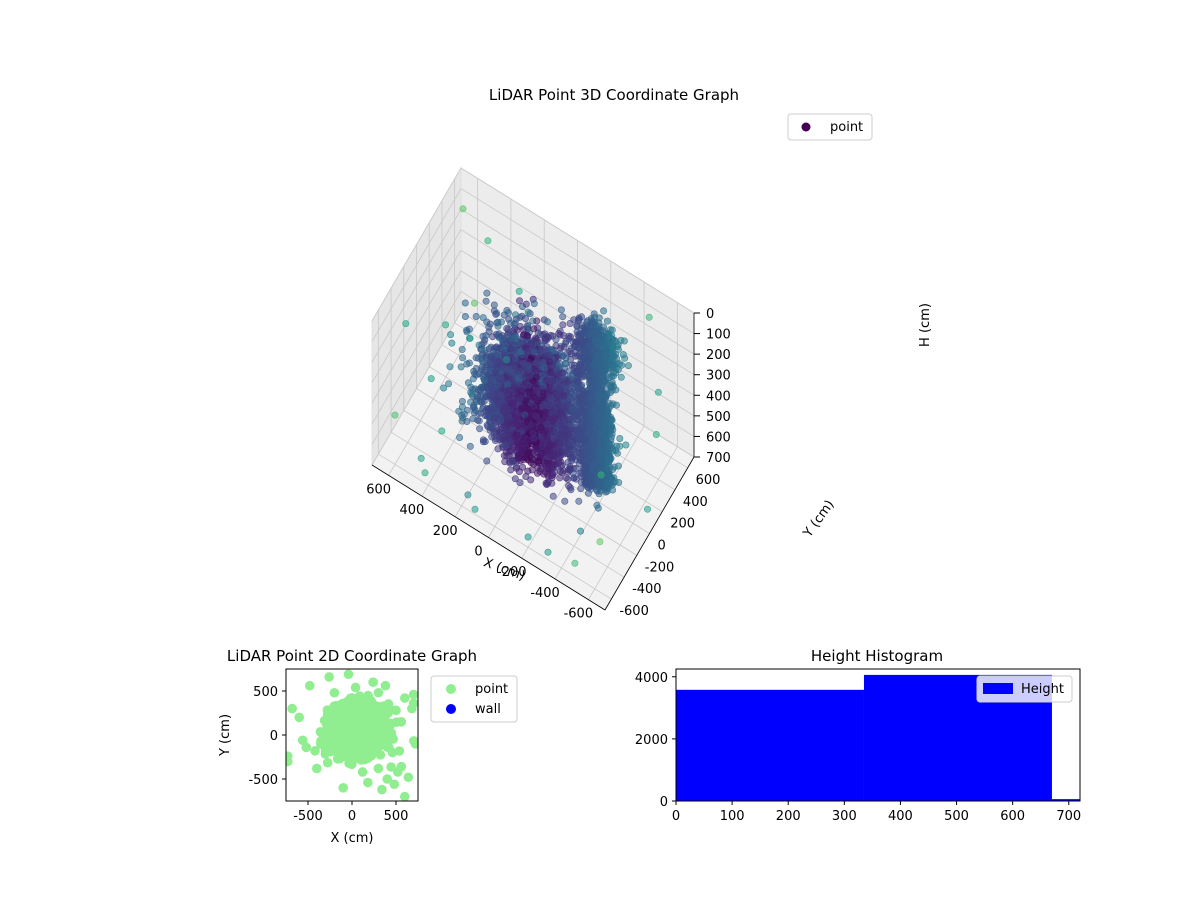 This screenshot has height=900, width=1200. I want to click on chart-3d-title: LiDAR Point 3D Coordinate Graph, so click(614, 95).